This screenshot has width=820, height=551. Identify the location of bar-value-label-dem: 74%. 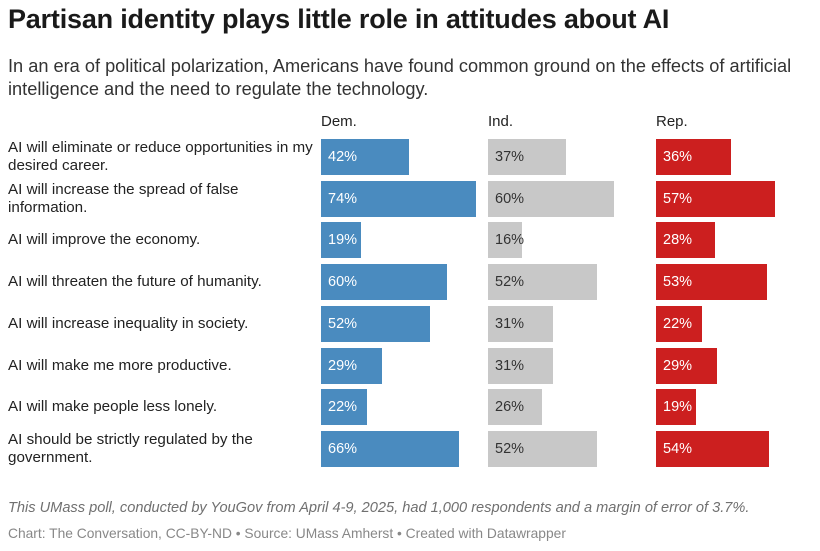
(343, 199).